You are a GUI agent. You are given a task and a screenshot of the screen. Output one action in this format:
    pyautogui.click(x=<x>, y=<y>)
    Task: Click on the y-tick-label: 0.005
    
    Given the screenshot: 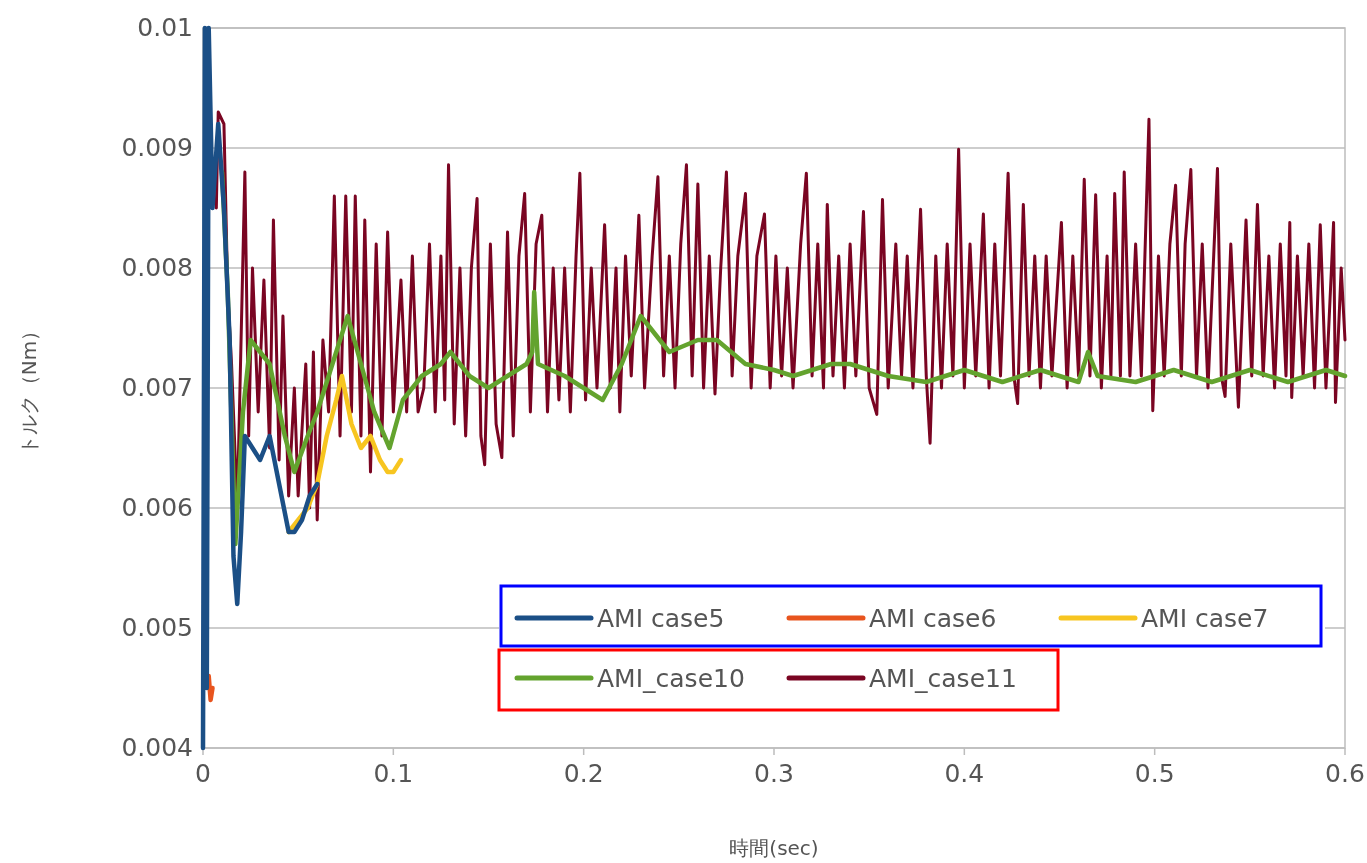 What is the action you would take?
    pyautogui.click(x=157, y=627)
    